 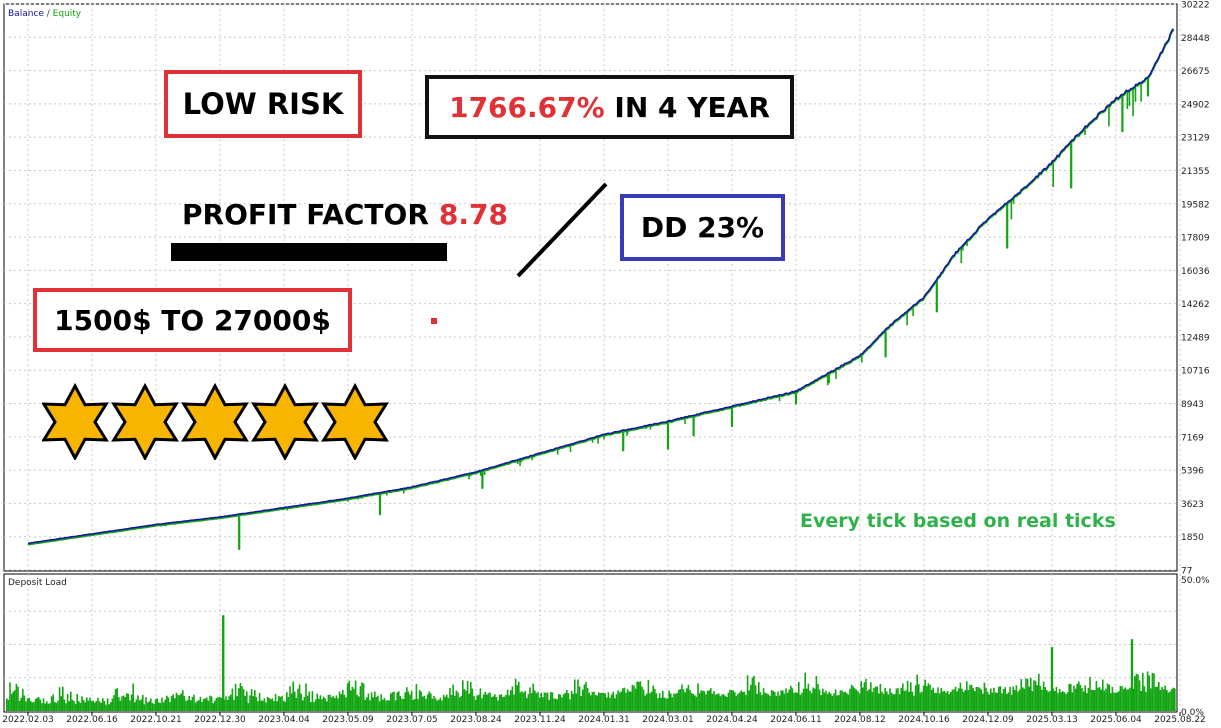 What do you see at coordinates (28, 720) in the screenshot?
I see `x-tick-label: 2022.02.03` at bounding box center [28, 720].